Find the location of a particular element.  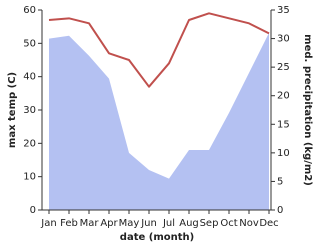

x-tick-label: Jul is located at coordinates (168, 223).